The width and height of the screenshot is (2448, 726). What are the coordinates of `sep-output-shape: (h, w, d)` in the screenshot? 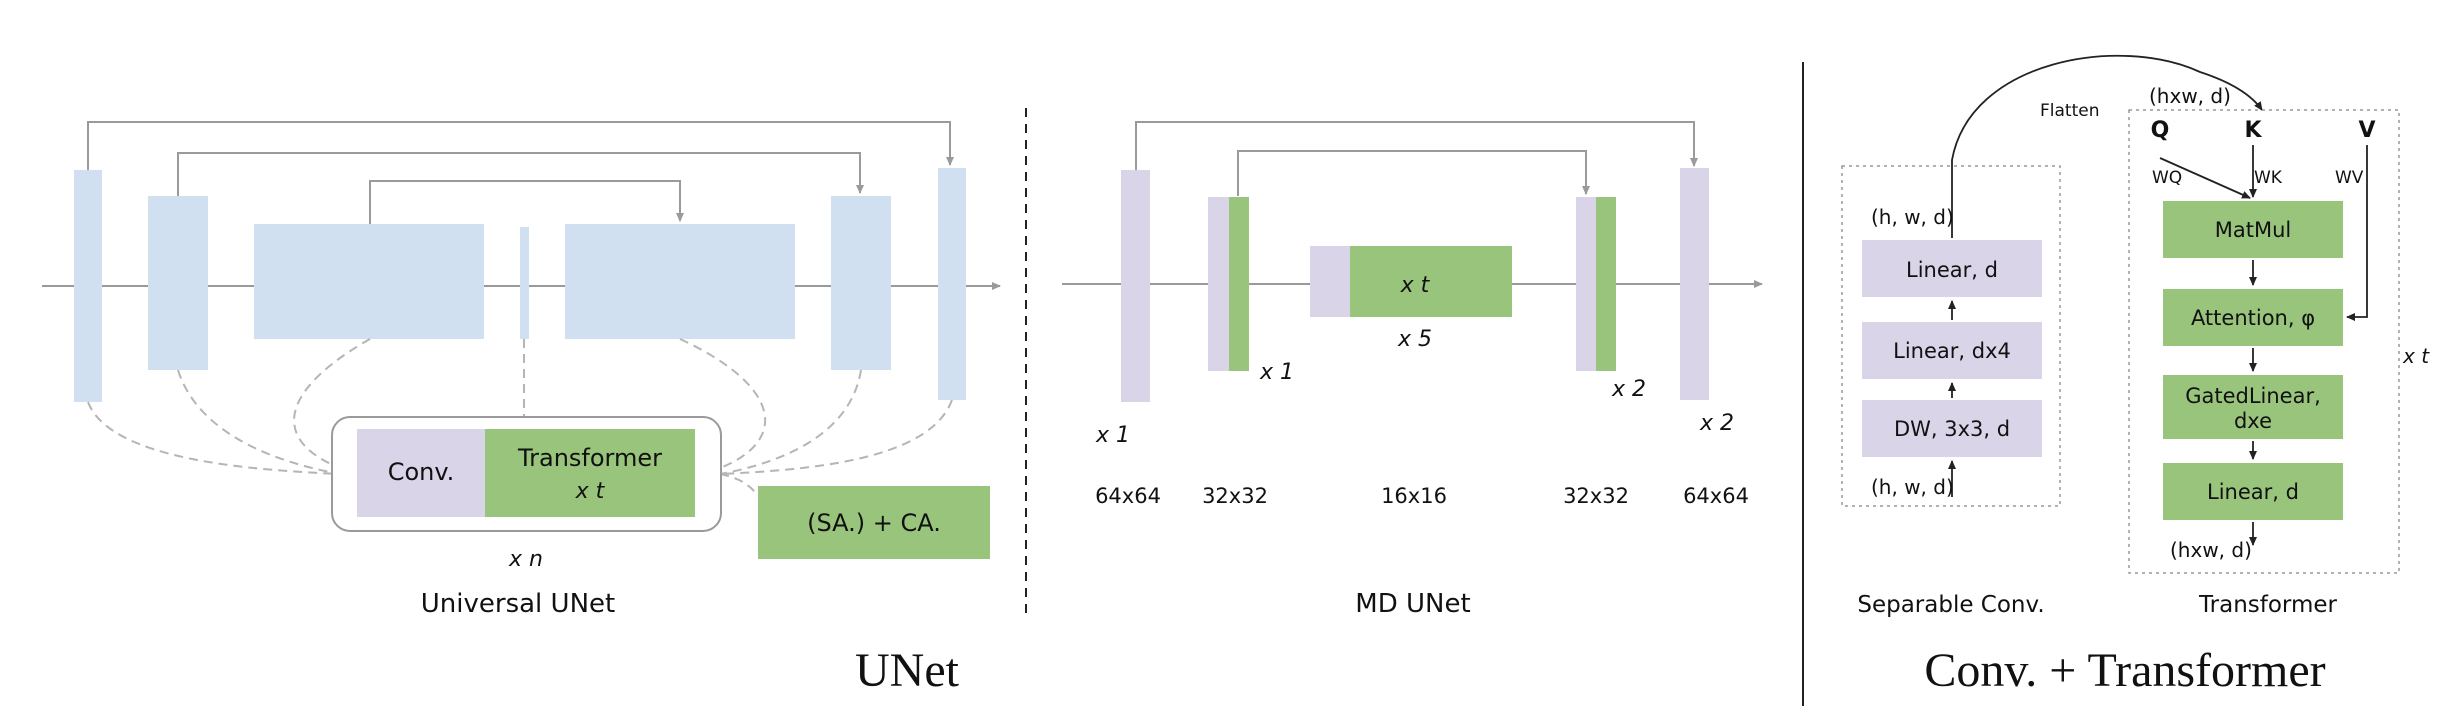 It's located at (1912, 217).